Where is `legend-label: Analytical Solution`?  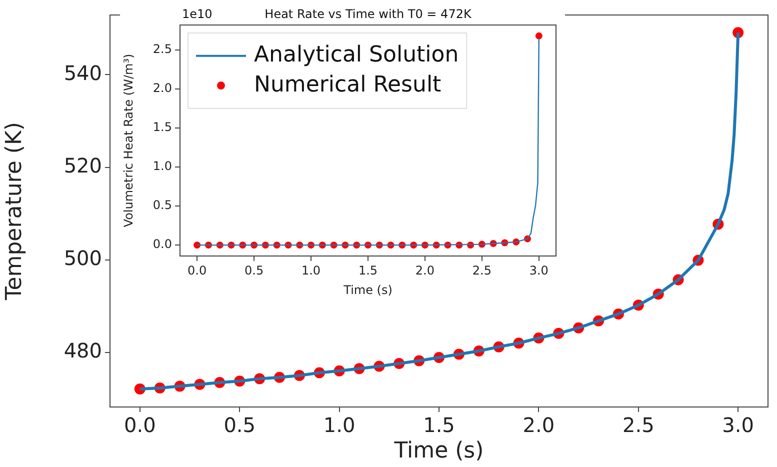 legend-label: Analytical Solution is located at coordinates (356, 55).